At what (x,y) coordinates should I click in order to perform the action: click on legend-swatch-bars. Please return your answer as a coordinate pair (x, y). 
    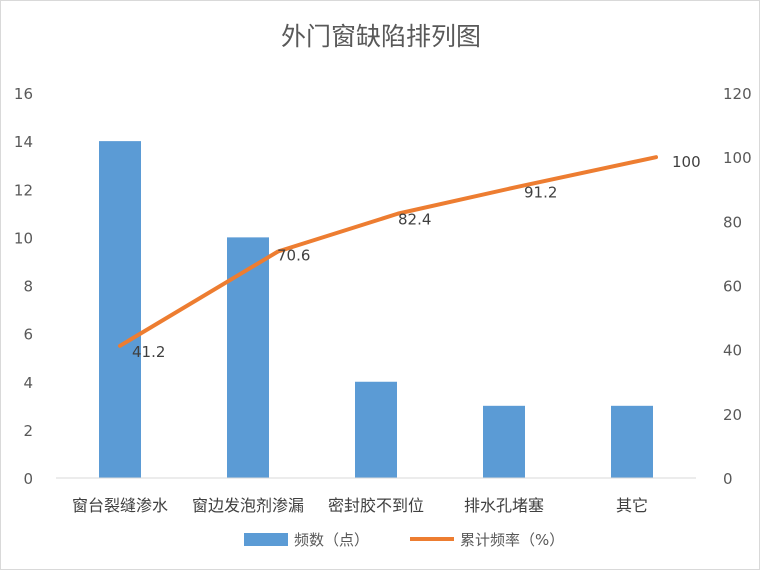
    Looking at the image, I should click on (266, 539).